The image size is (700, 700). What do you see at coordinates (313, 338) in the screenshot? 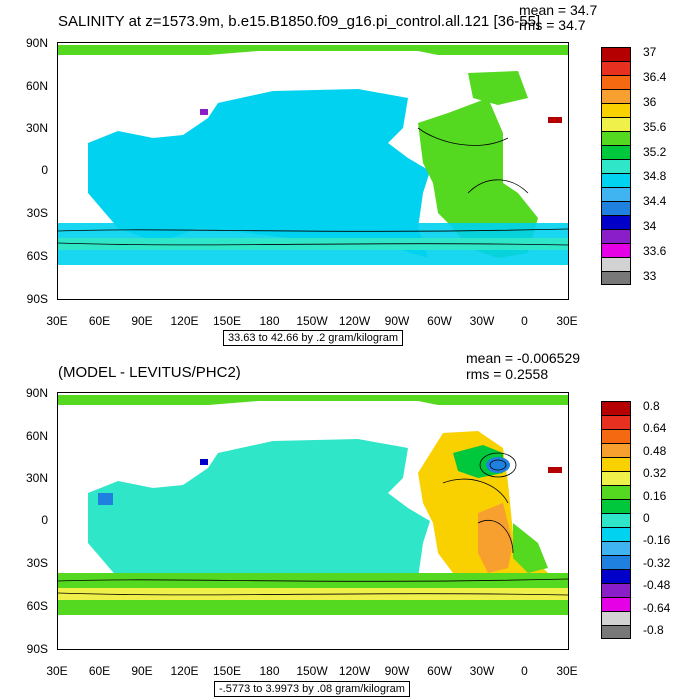
I see `top-range-label: 33.63 to 42.66 by .2 gram/kilogram` at bounding box center [313, 338].